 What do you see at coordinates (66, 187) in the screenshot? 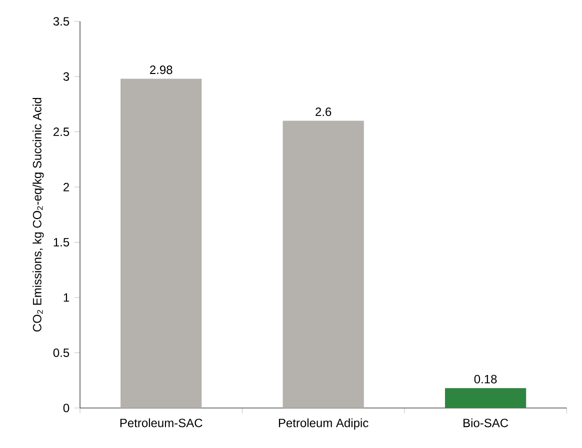
I see `y-tick-label: 2` at bounding box center [66, 187].